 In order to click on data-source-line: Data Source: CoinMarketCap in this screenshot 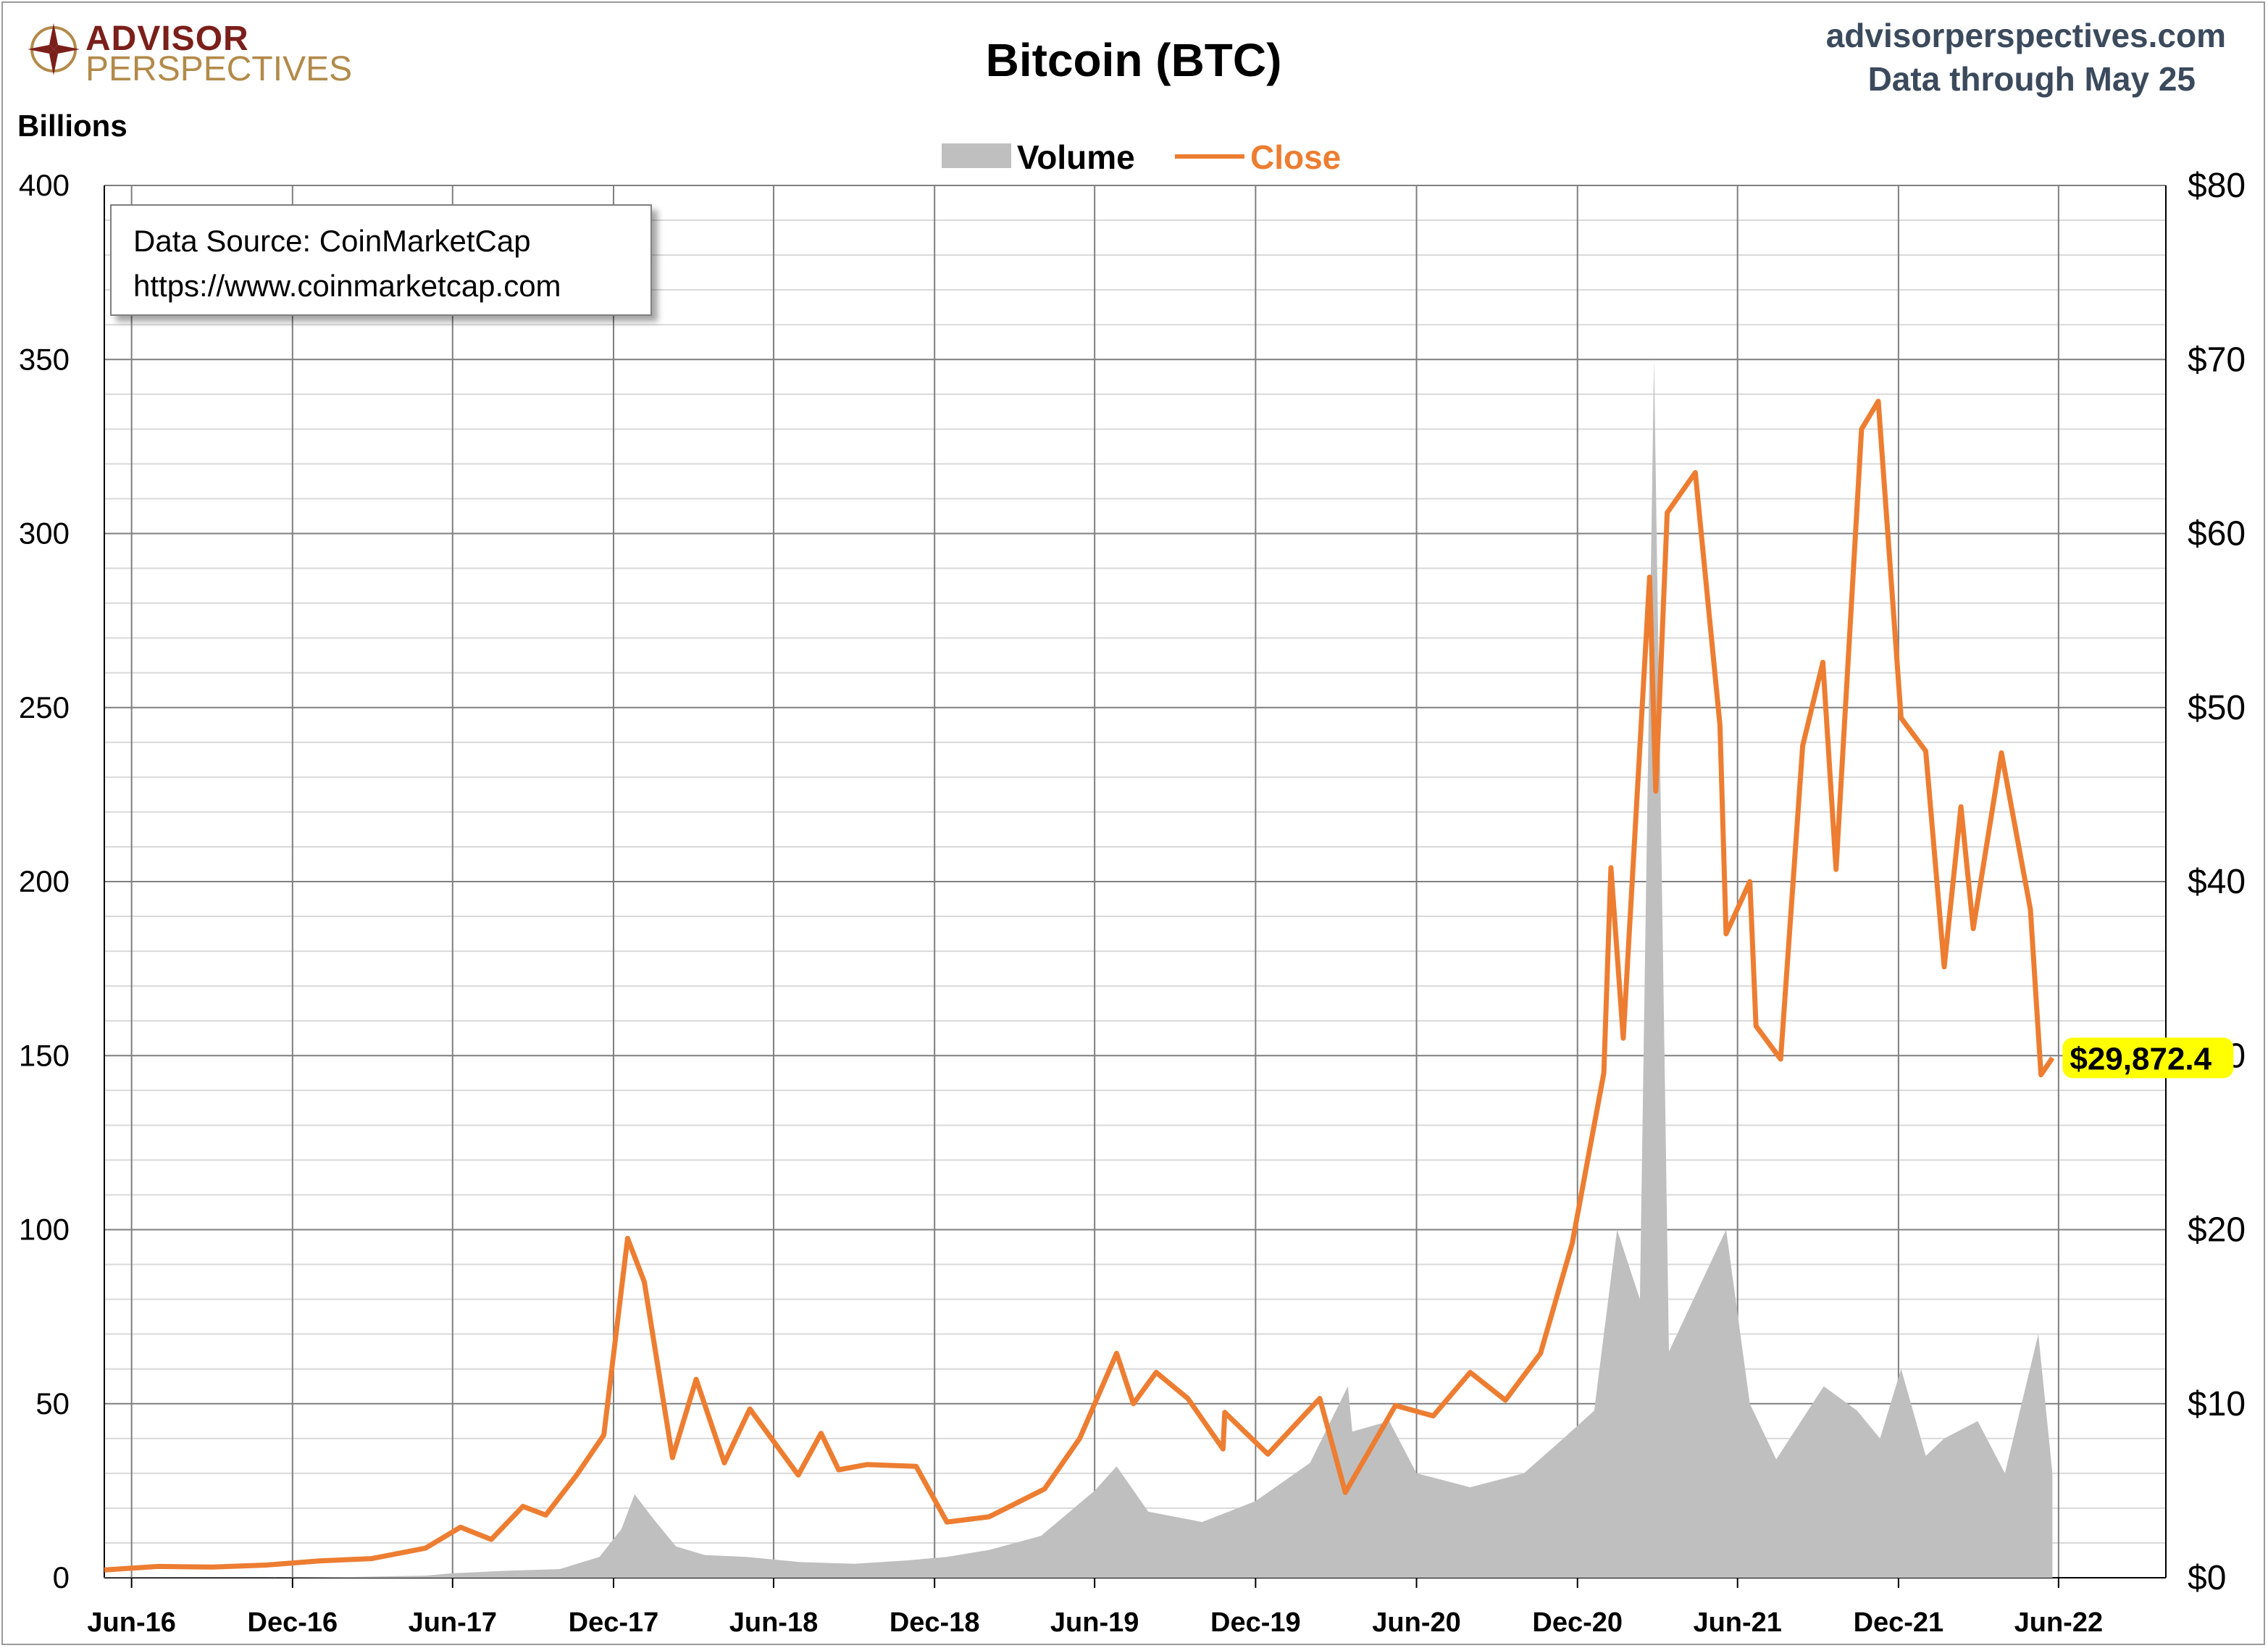, I will do `click(332, 241)`.